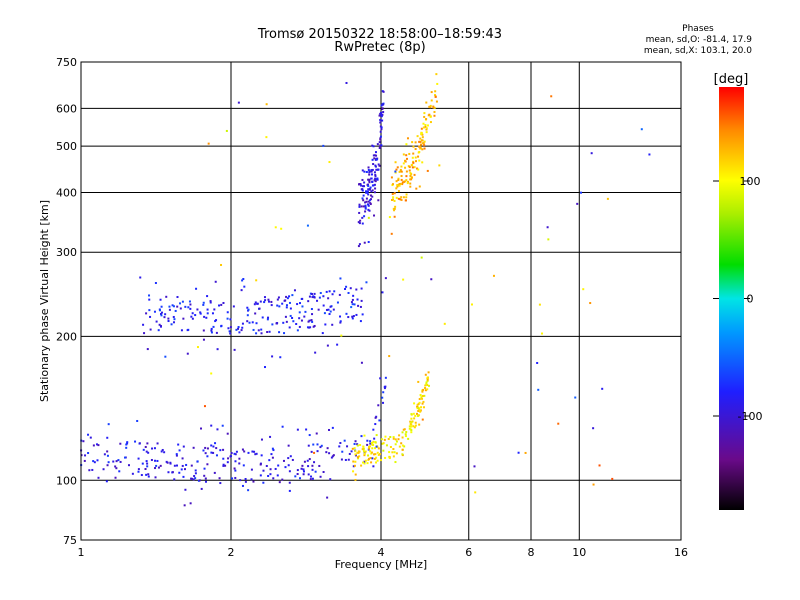 This screenshot has height=600, width=800. I want to click on chart-subtitle: RwPretec (8p), so click(380, 47).